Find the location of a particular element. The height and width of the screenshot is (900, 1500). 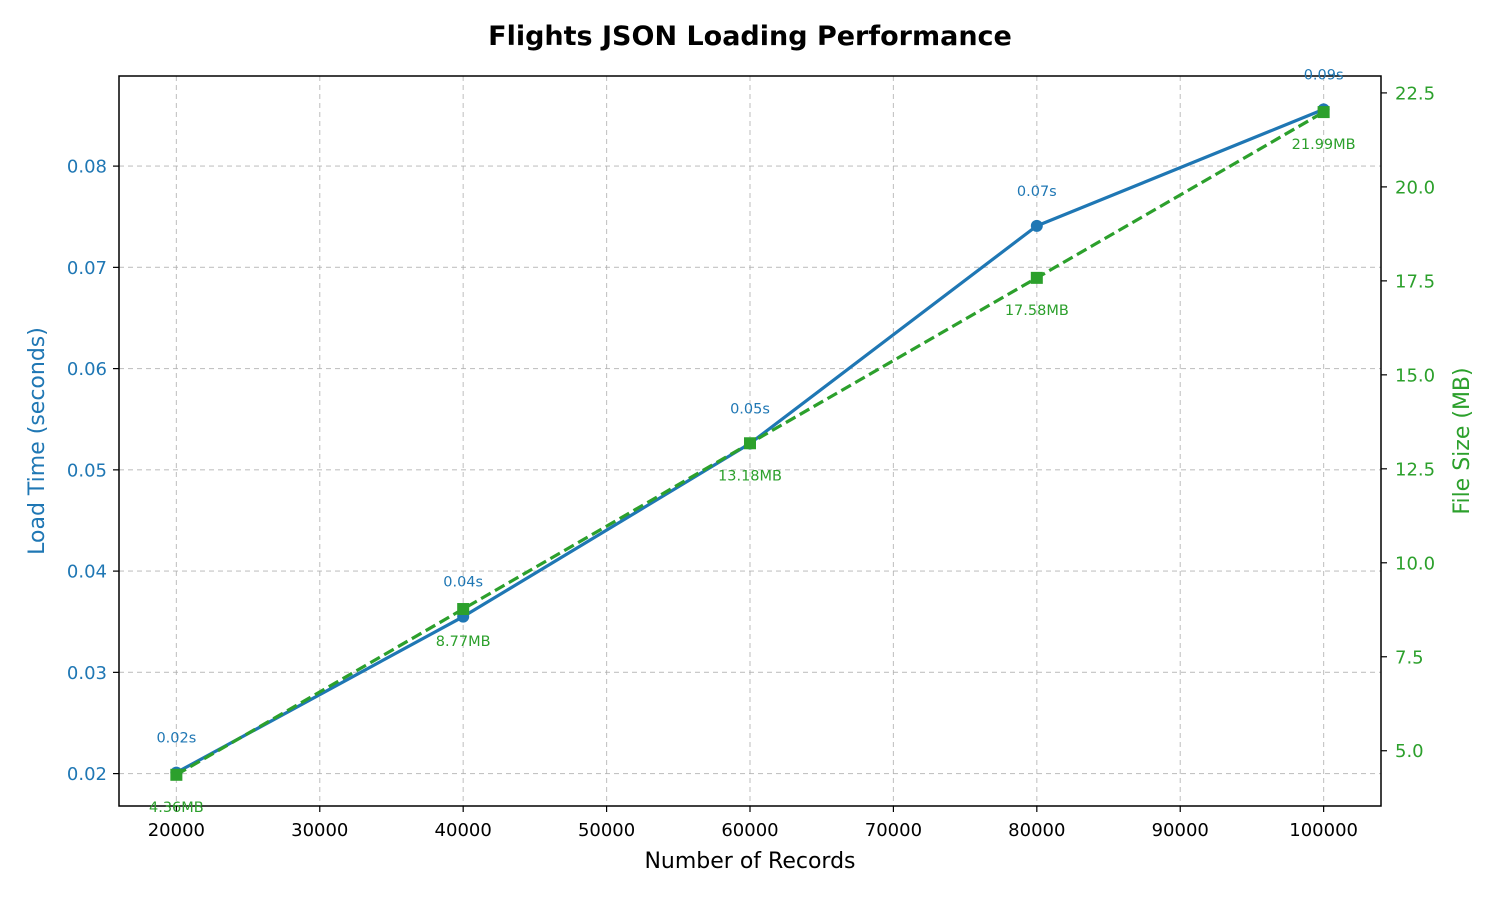

x-tick-label: 30000 is located at coordinates (319, 830).